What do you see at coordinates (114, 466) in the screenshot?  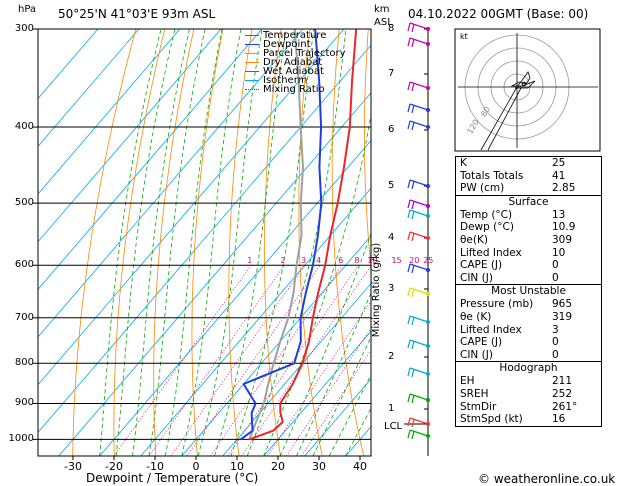 I see `temperature-tick-label: -20` at bounding box center [114, 466].